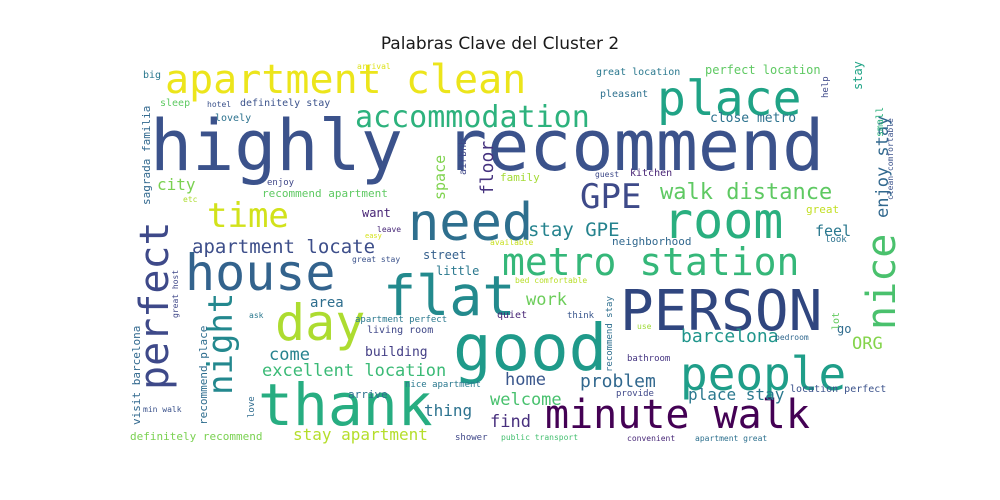  I want to click on word-bed-comfortable: bed comfortable, so click(551, 280).